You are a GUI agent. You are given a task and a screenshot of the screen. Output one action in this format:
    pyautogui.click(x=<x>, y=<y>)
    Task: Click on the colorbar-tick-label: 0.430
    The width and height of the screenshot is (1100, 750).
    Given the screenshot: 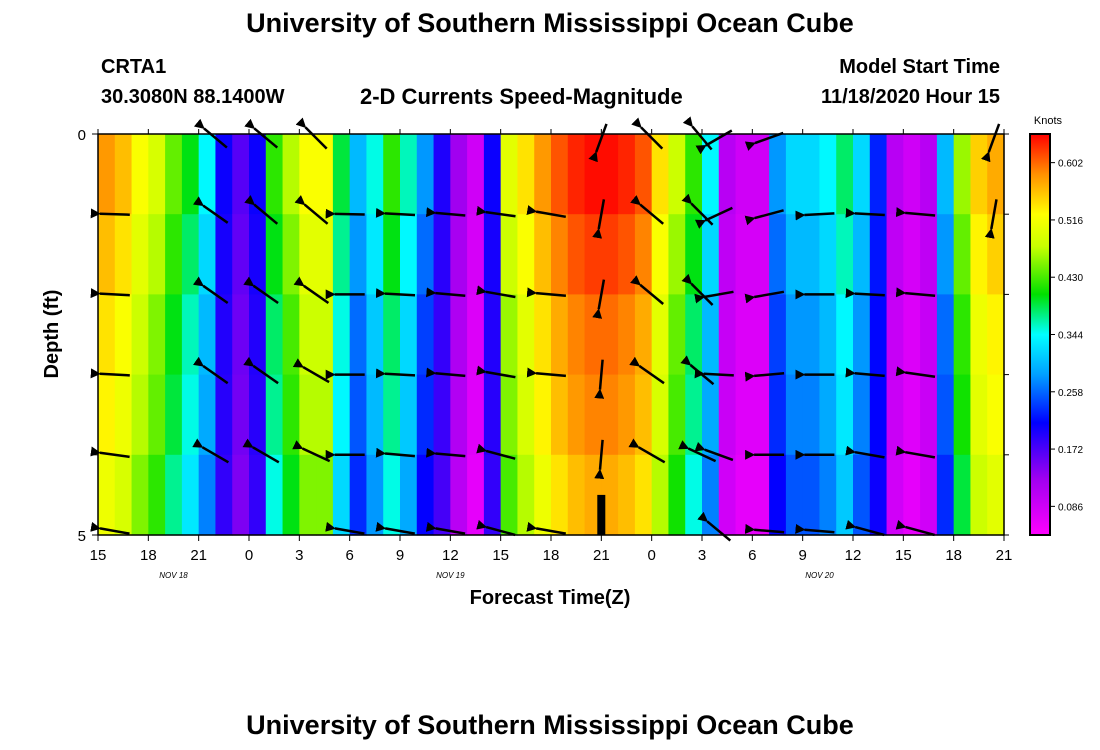 What is the action you would take?
    pyautogui.click(x=1070, y=278)
    